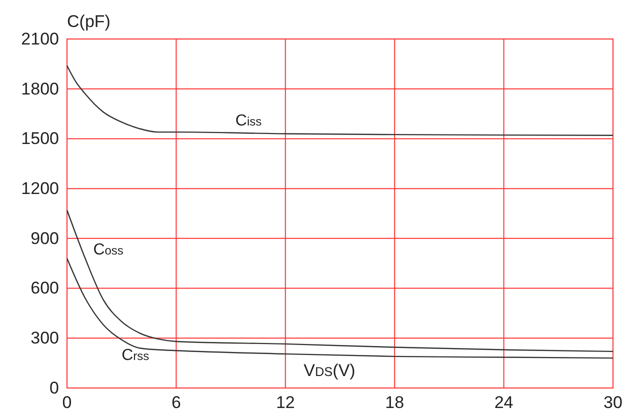  Describe the element at coordinates (44, 288) in the screenshot. I see `y-tick-label: 600` at that location.